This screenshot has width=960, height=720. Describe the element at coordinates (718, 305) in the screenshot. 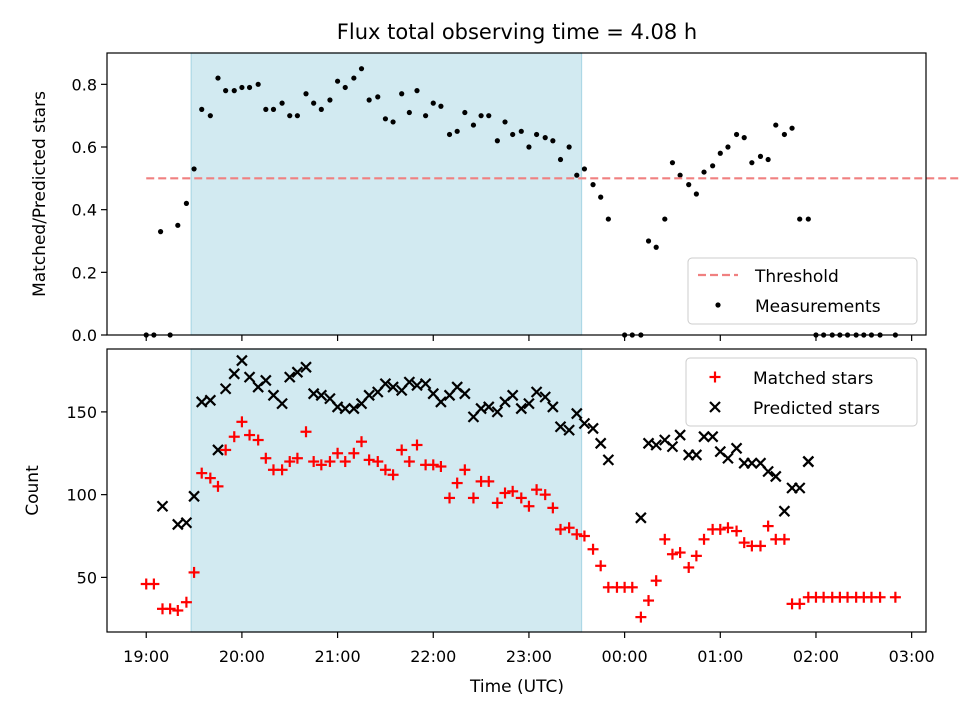

I see `legend-measurement-swatch` at that location.